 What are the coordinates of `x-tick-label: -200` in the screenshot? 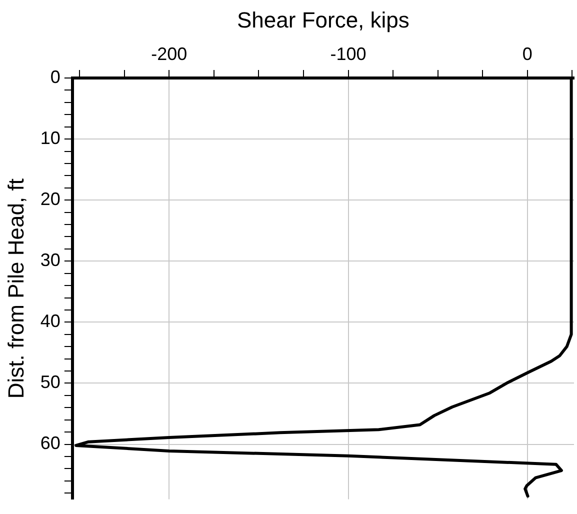 It's located at (169, 54).